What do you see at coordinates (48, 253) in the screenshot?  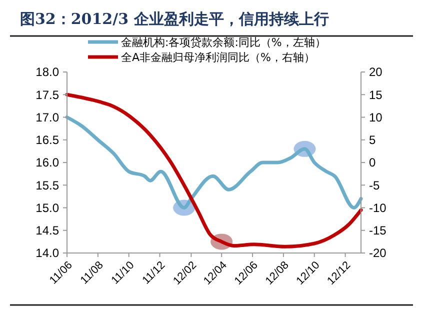 I see `y-tick-label: 14.0` at bounding box center [48, 253].